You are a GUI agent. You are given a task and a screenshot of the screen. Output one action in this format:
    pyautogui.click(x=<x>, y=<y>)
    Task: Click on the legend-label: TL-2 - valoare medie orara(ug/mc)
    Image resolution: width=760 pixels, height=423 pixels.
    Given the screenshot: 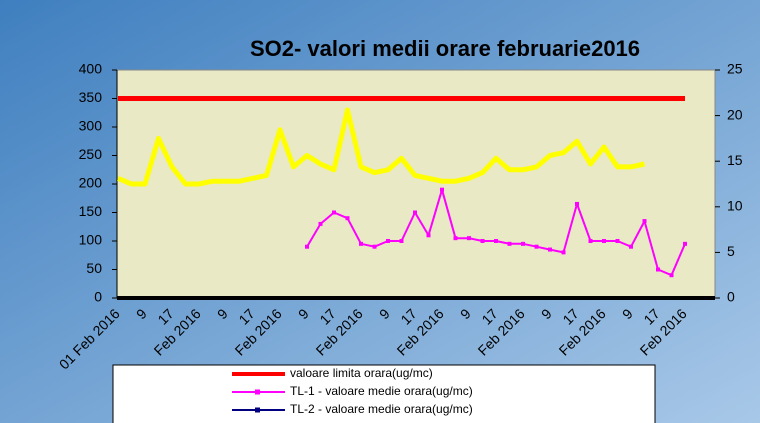 What is the action you would take?
    pyautogui.click(x=381, y=409)
    